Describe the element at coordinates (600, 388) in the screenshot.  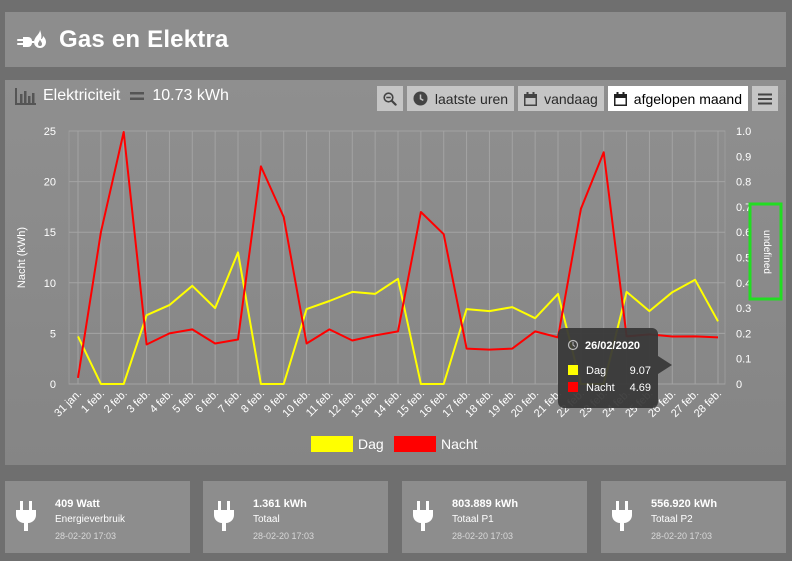
I see `tooltip-series-name: Nacht` at that location.